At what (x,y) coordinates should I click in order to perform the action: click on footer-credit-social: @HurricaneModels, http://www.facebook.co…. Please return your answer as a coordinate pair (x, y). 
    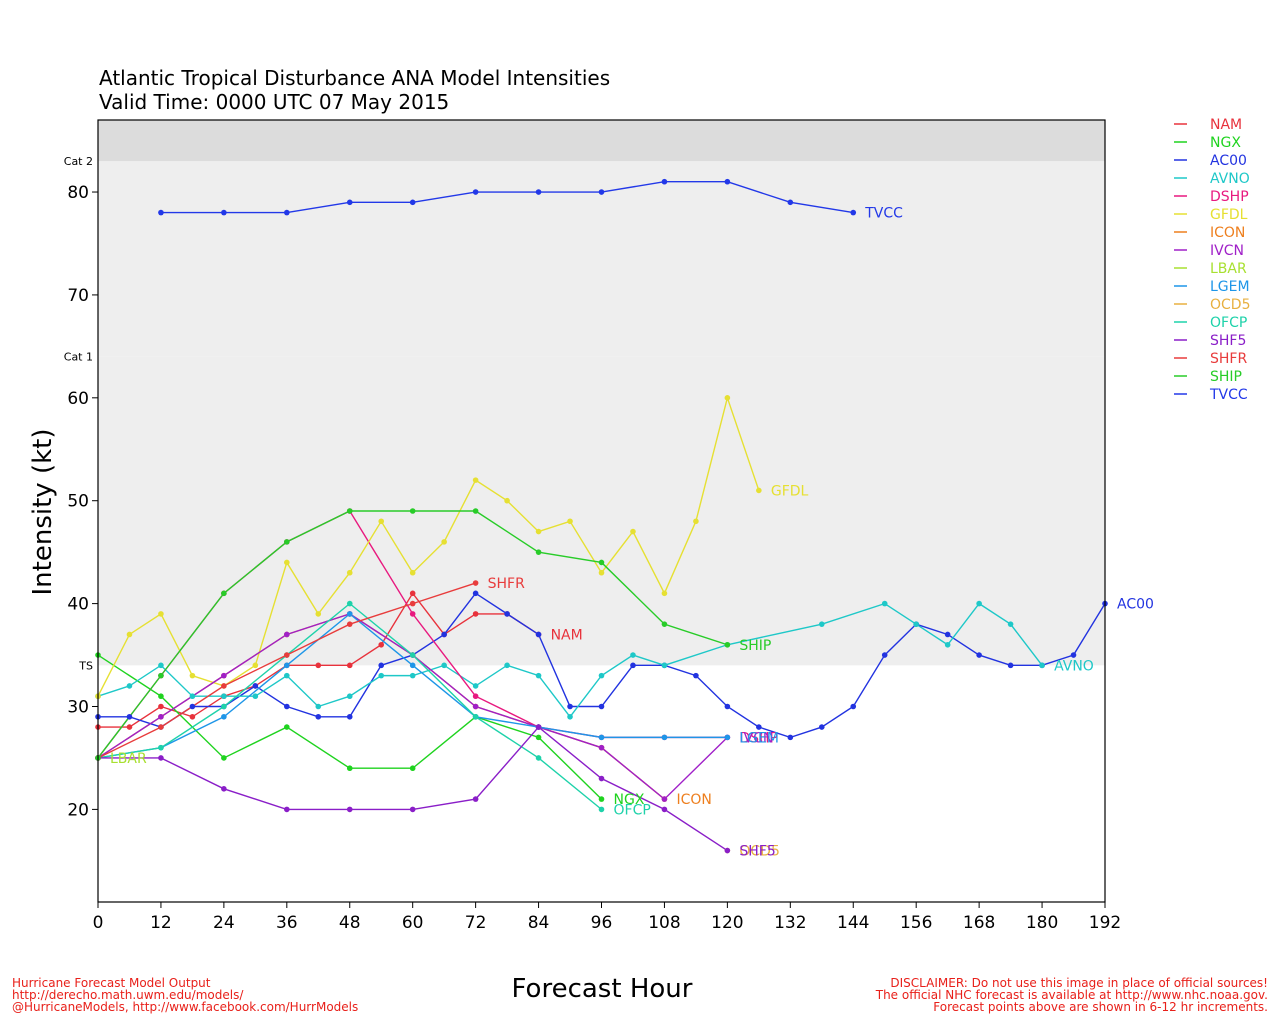
    Looking at the image, I should click on (185, 1007).